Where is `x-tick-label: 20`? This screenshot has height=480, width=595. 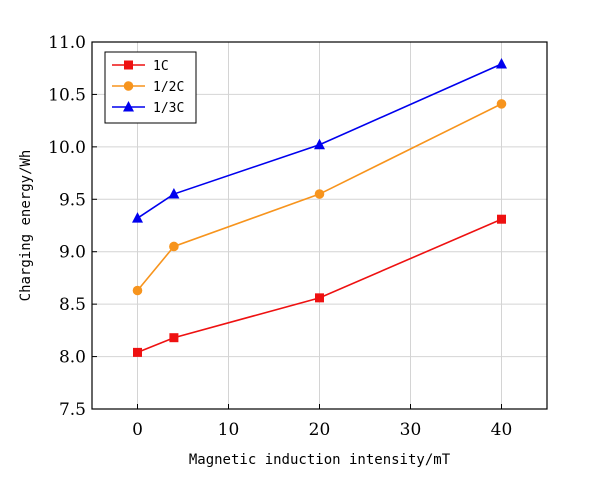 x-tick-label: 20 is located at coordinates (320, 430).